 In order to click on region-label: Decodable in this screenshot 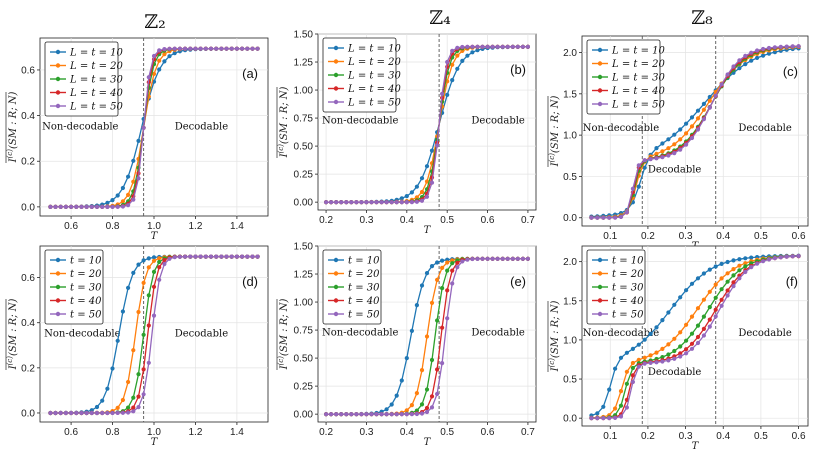, I will do `click(765, 333)`.